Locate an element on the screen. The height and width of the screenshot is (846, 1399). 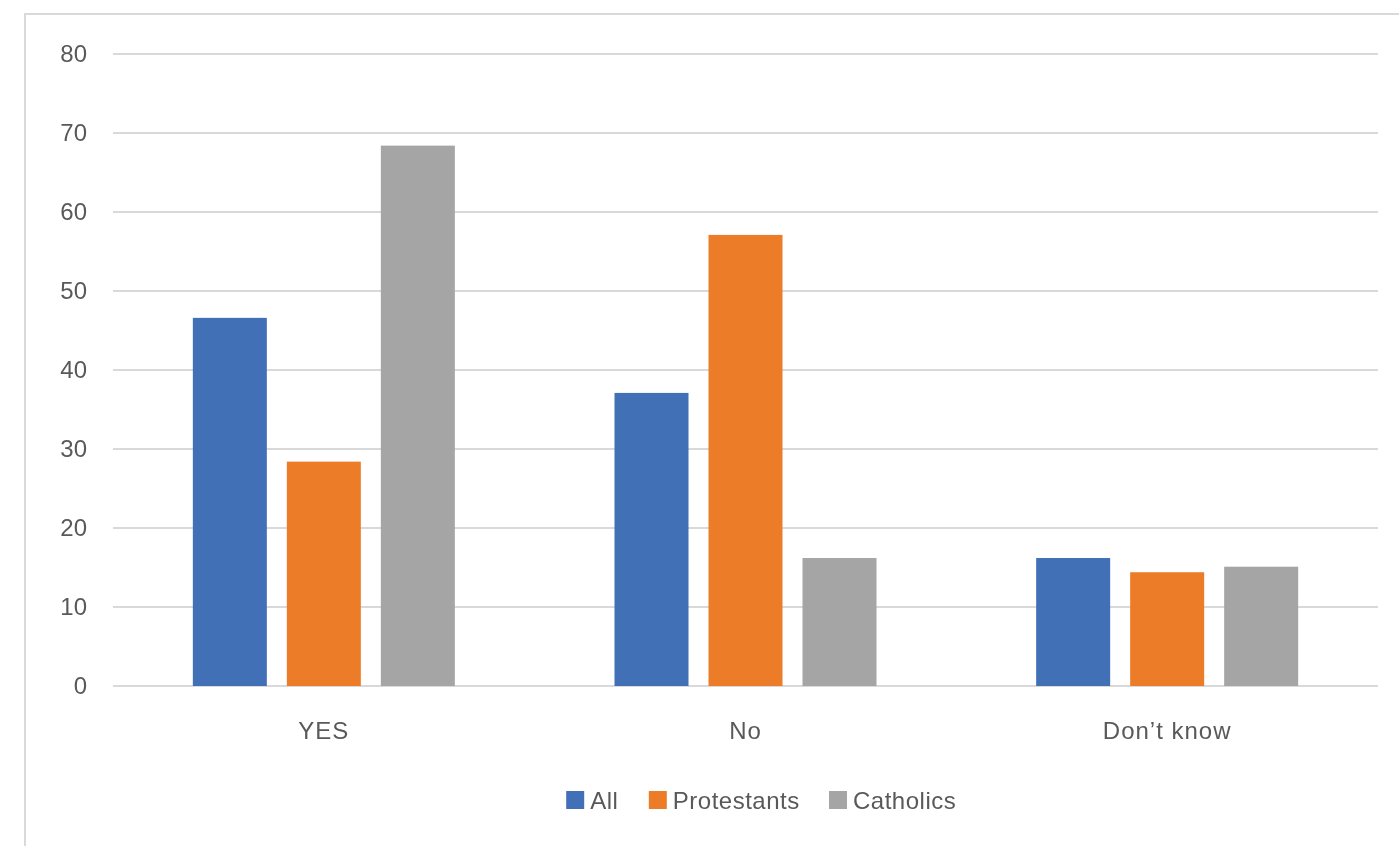
legend-label: All is located at coordinates (604, 801).